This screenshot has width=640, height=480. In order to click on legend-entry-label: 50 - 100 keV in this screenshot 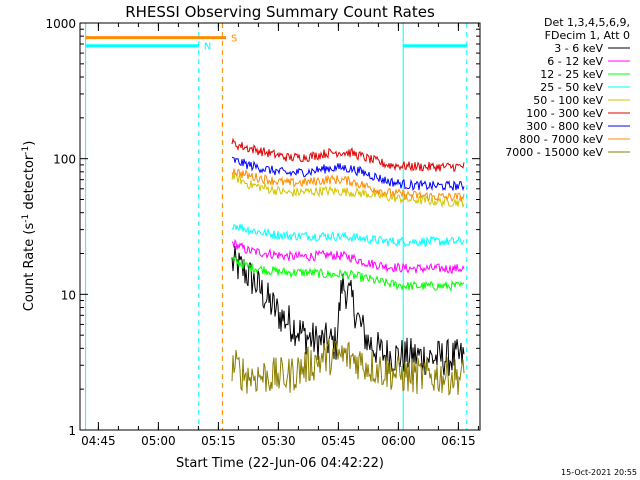, I will do `click(568, 100)`.